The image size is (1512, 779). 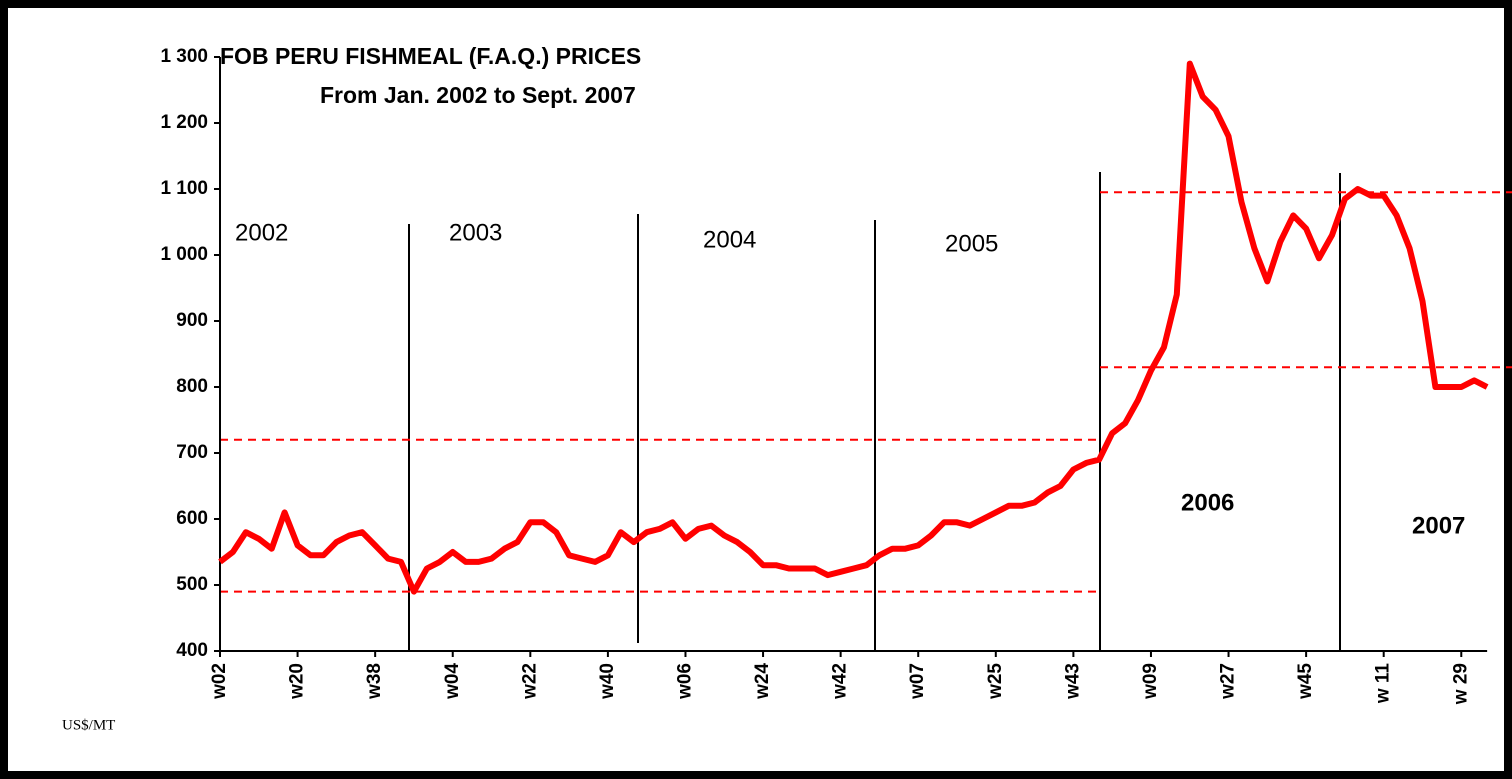 I want to click on x-tick-label: w20, so click(x=297, y=681).